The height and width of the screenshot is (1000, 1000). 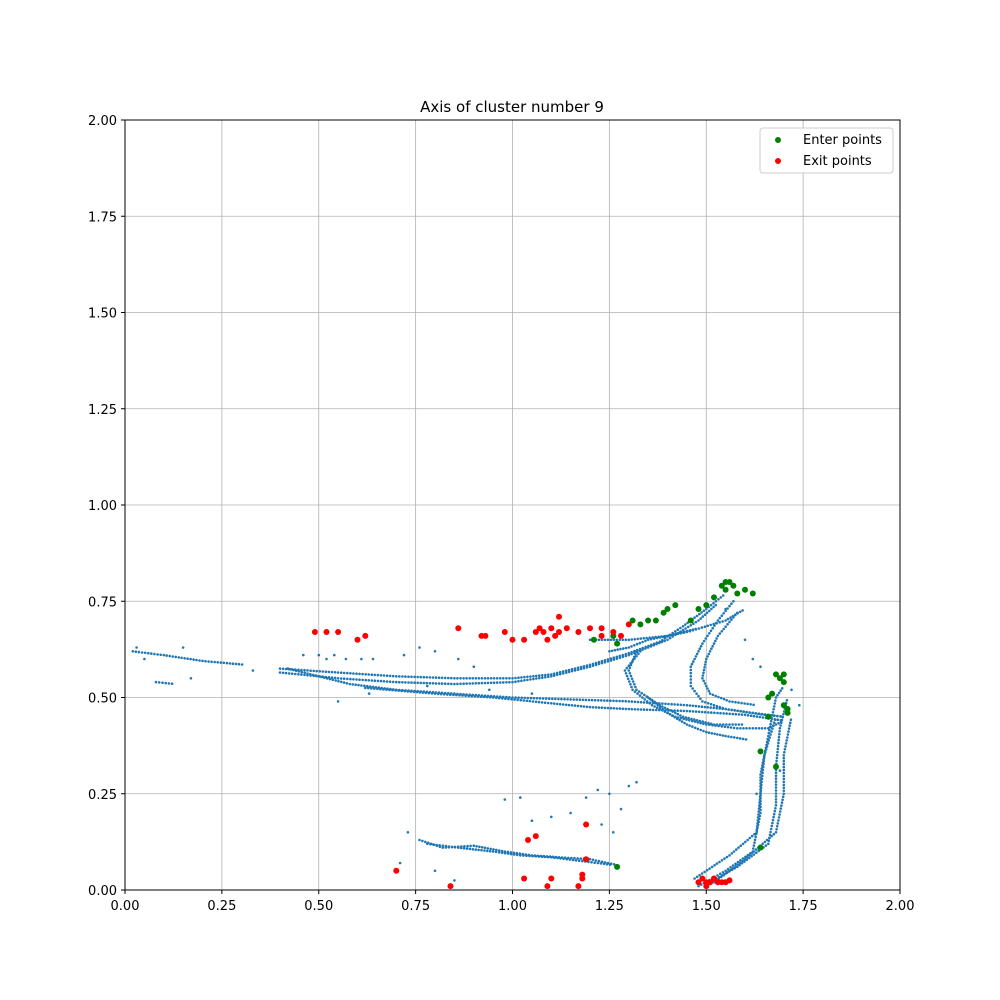 What do you see at coordinates (760, 847) in the screenshot?
I see `enter-point` at bounding box center [760, 847].